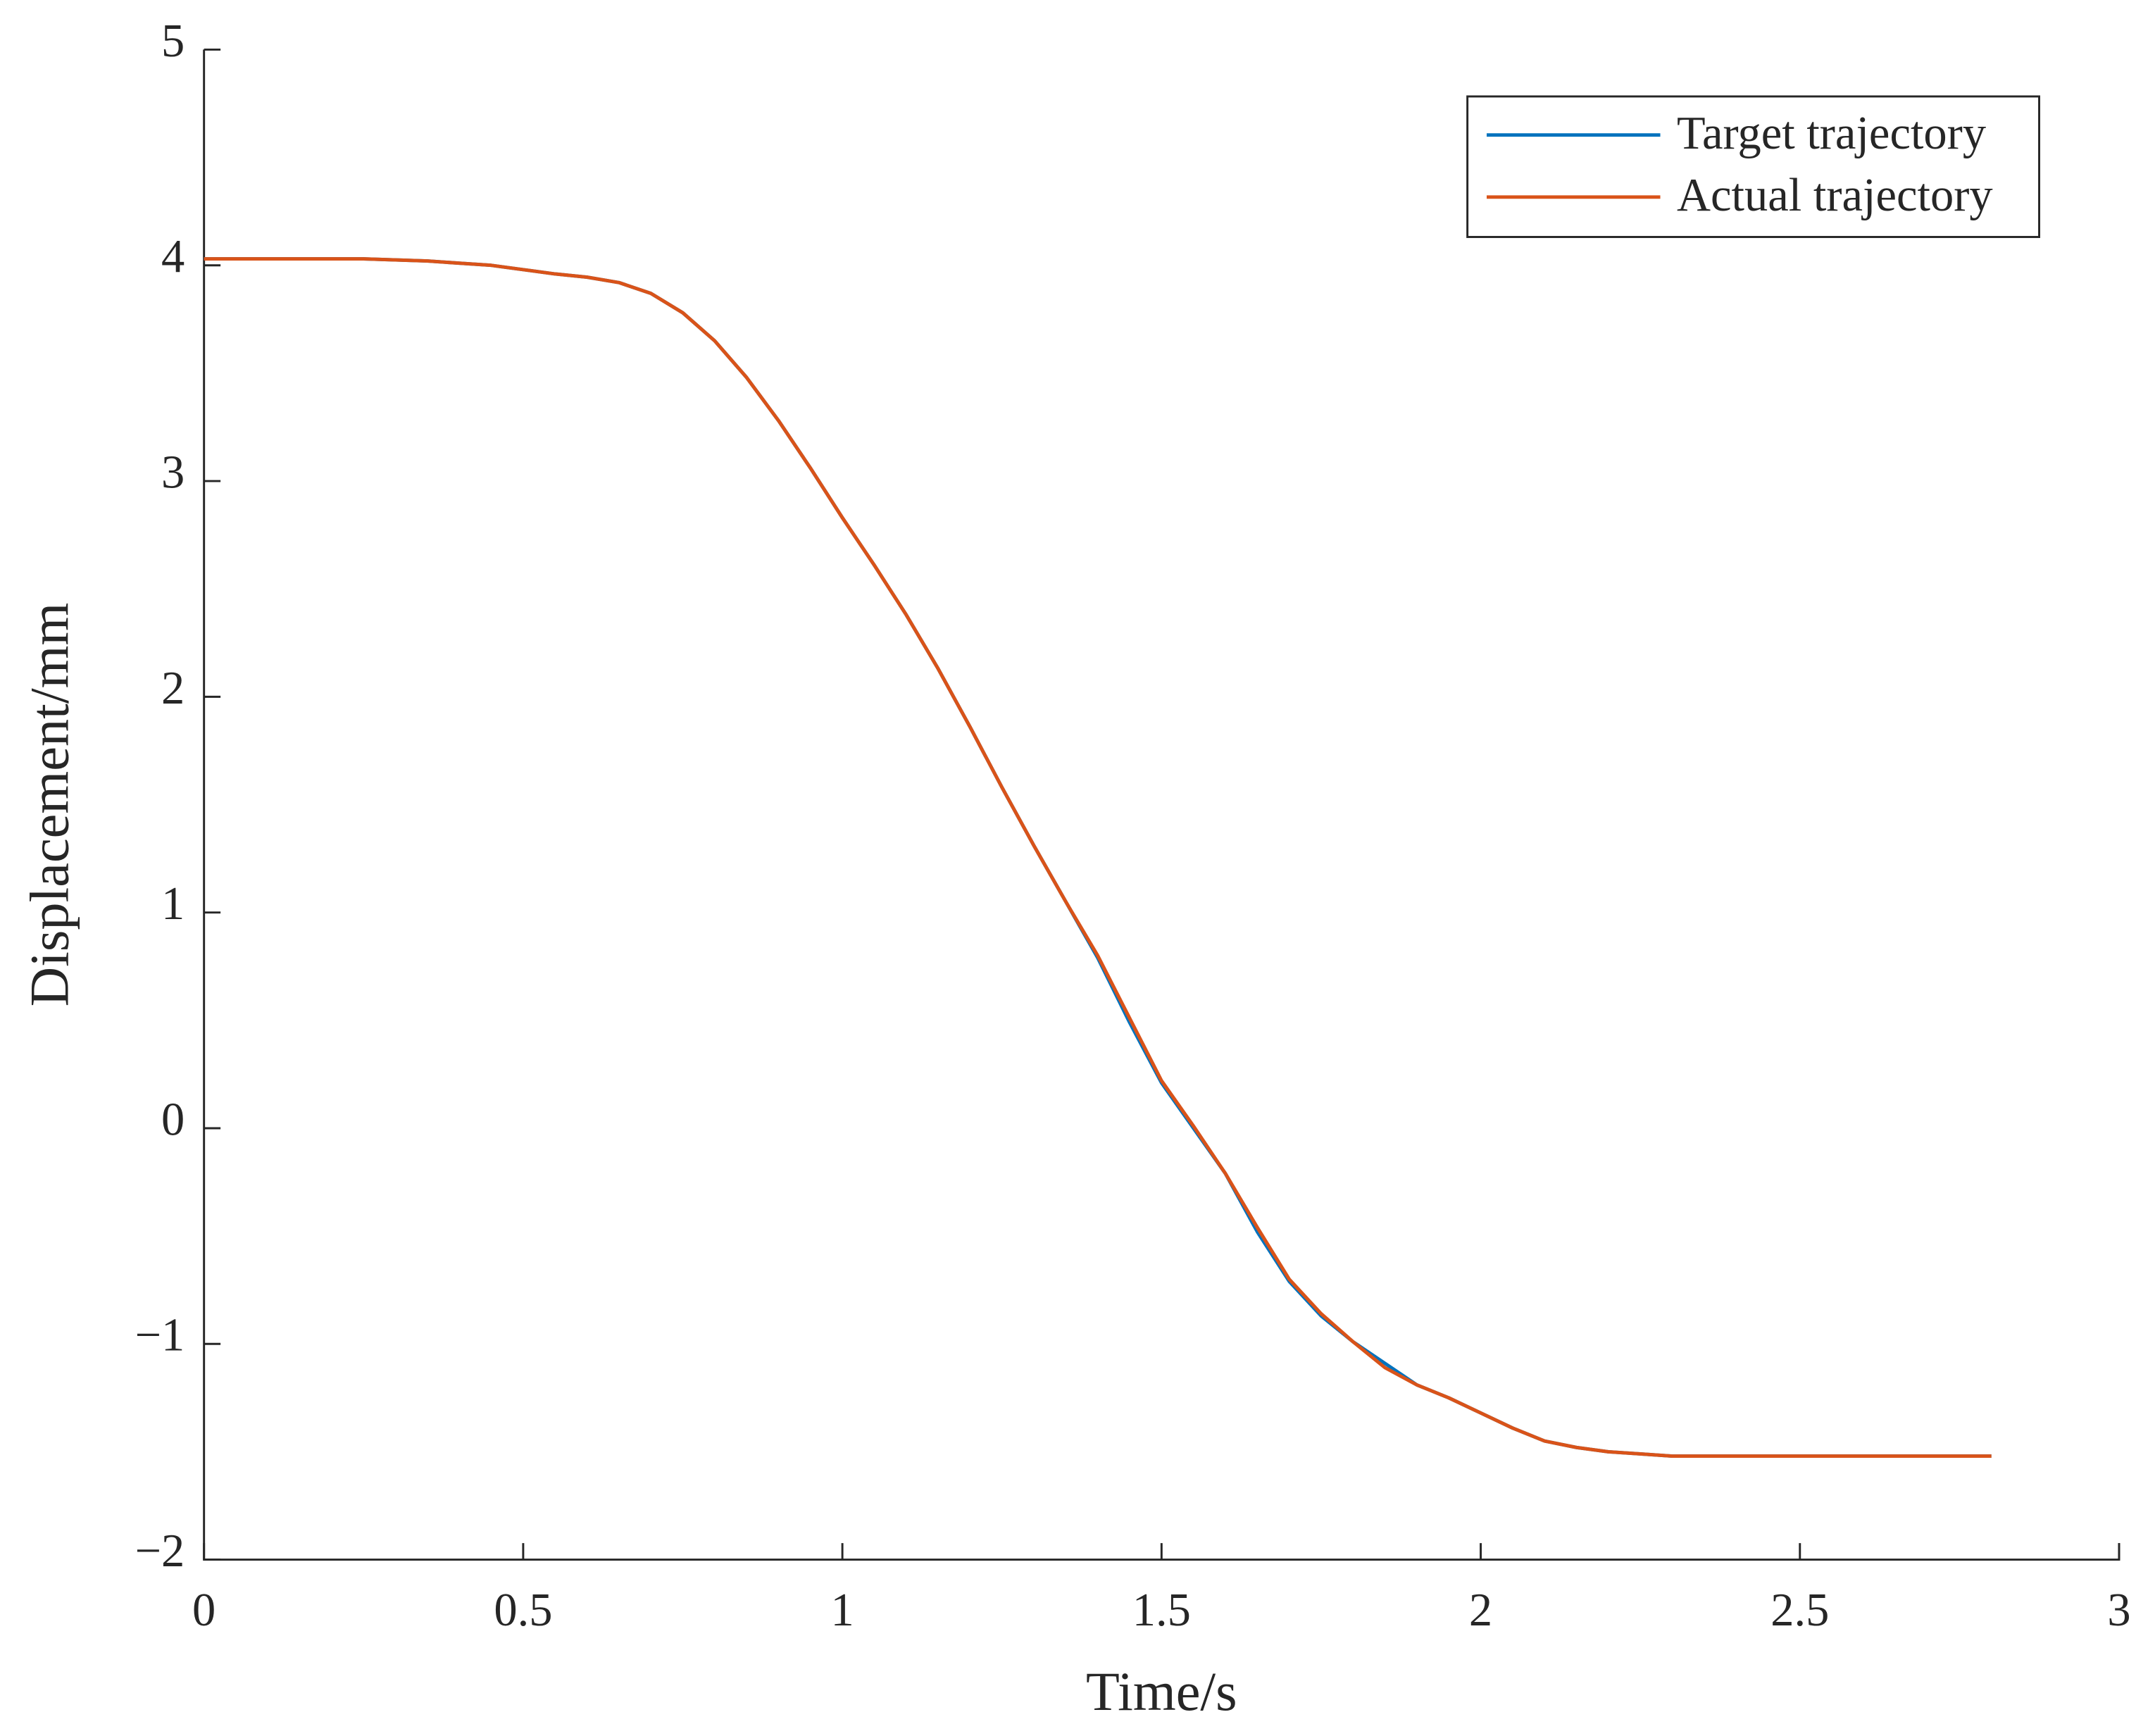 This screenshot has width=2155, height=1736. What do you see at coordinates (1832, 133) in the screenshot?
I see `legend-label: Target trajectory` at bounding box center [1832, 133].